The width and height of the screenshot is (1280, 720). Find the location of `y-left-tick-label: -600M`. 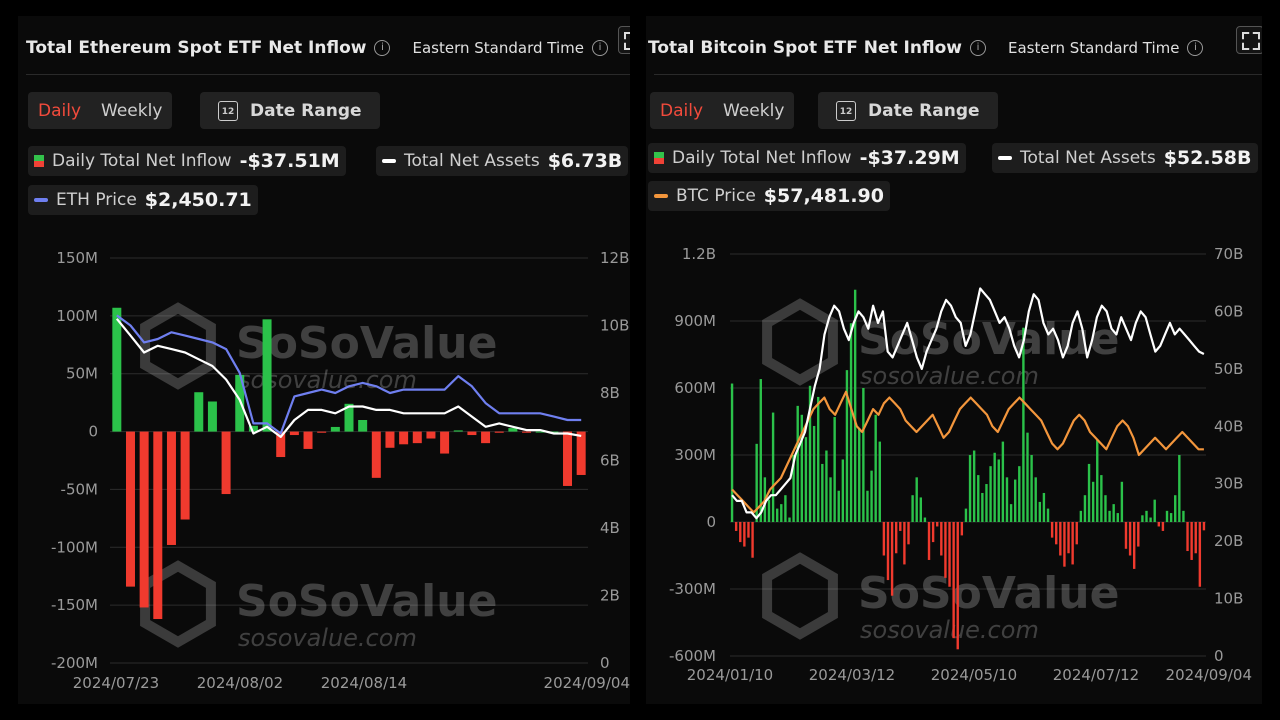

y-left-tick-label: -600M is located at coordinates (692, 656).